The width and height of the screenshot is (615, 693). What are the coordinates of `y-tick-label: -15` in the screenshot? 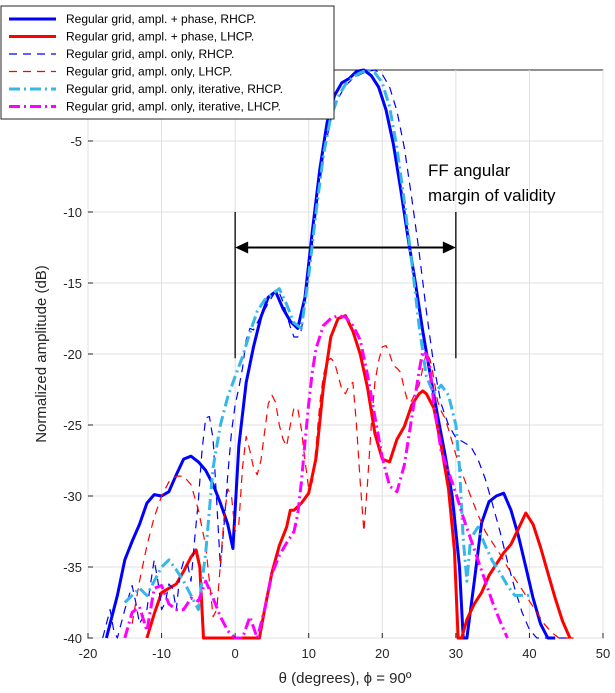 It's located at (72, 283).